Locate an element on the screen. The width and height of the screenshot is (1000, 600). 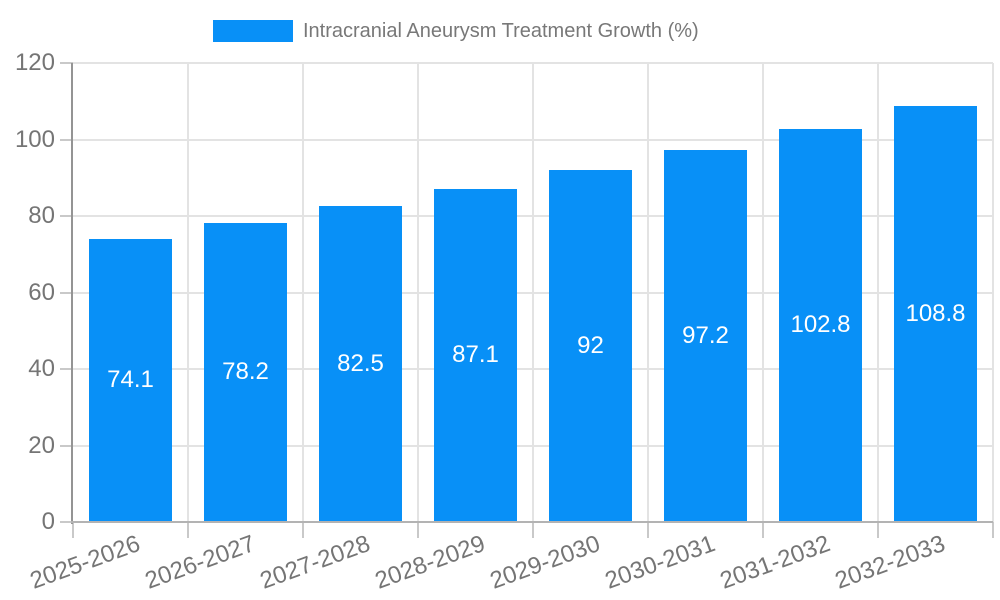
legend-swatch is located at coordinates (253, 31).